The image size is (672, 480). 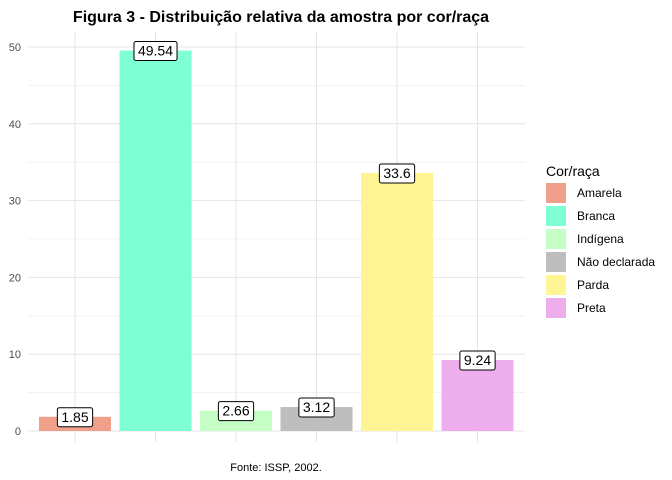 I want to click on chart-caption: Fonte: ISSP, 2002., so click(x=276, y=468).